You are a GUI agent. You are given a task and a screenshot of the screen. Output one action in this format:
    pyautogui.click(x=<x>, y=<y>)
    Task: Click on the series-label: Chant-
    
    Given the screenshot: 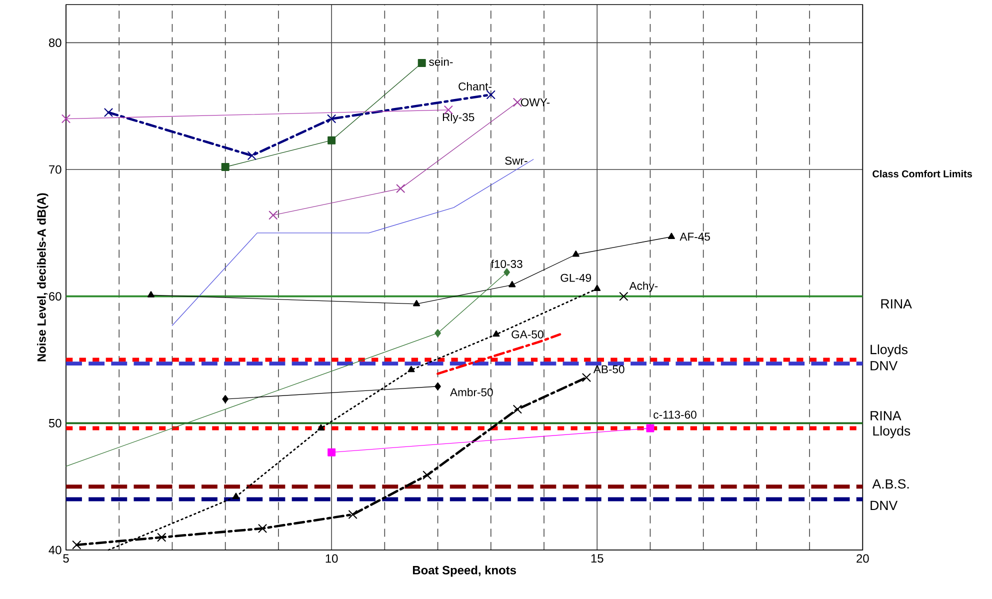 What is the action you would take?
    pyautogui.click(x=475, y=86)
    